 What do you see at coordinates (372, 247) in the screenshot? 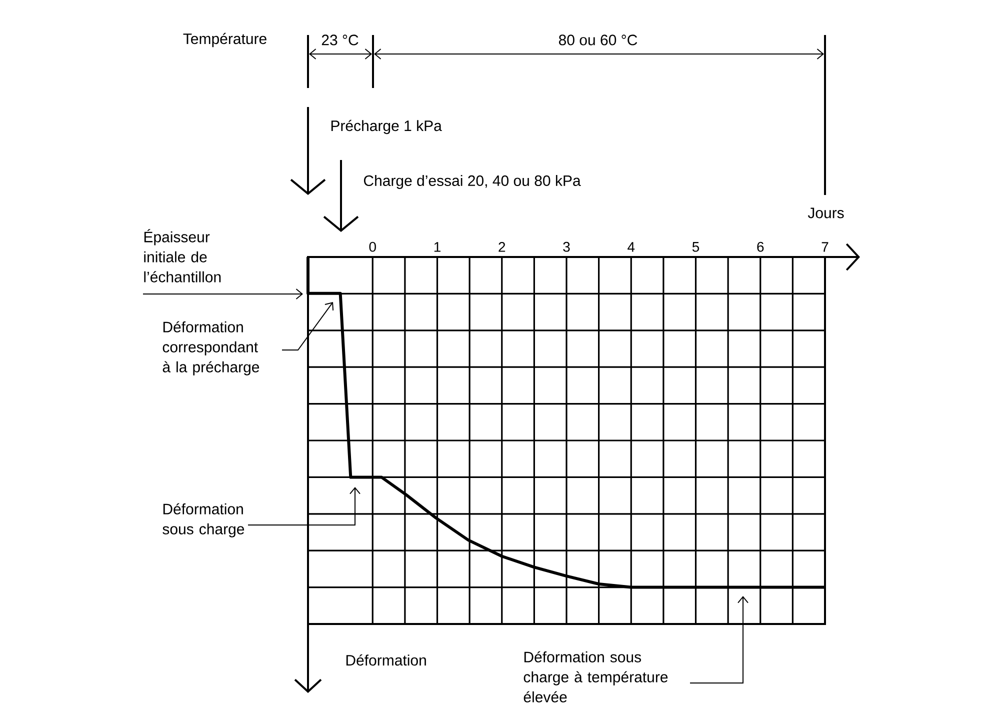
I see `x-tick-label: 0` at bounding box center [372, 247].